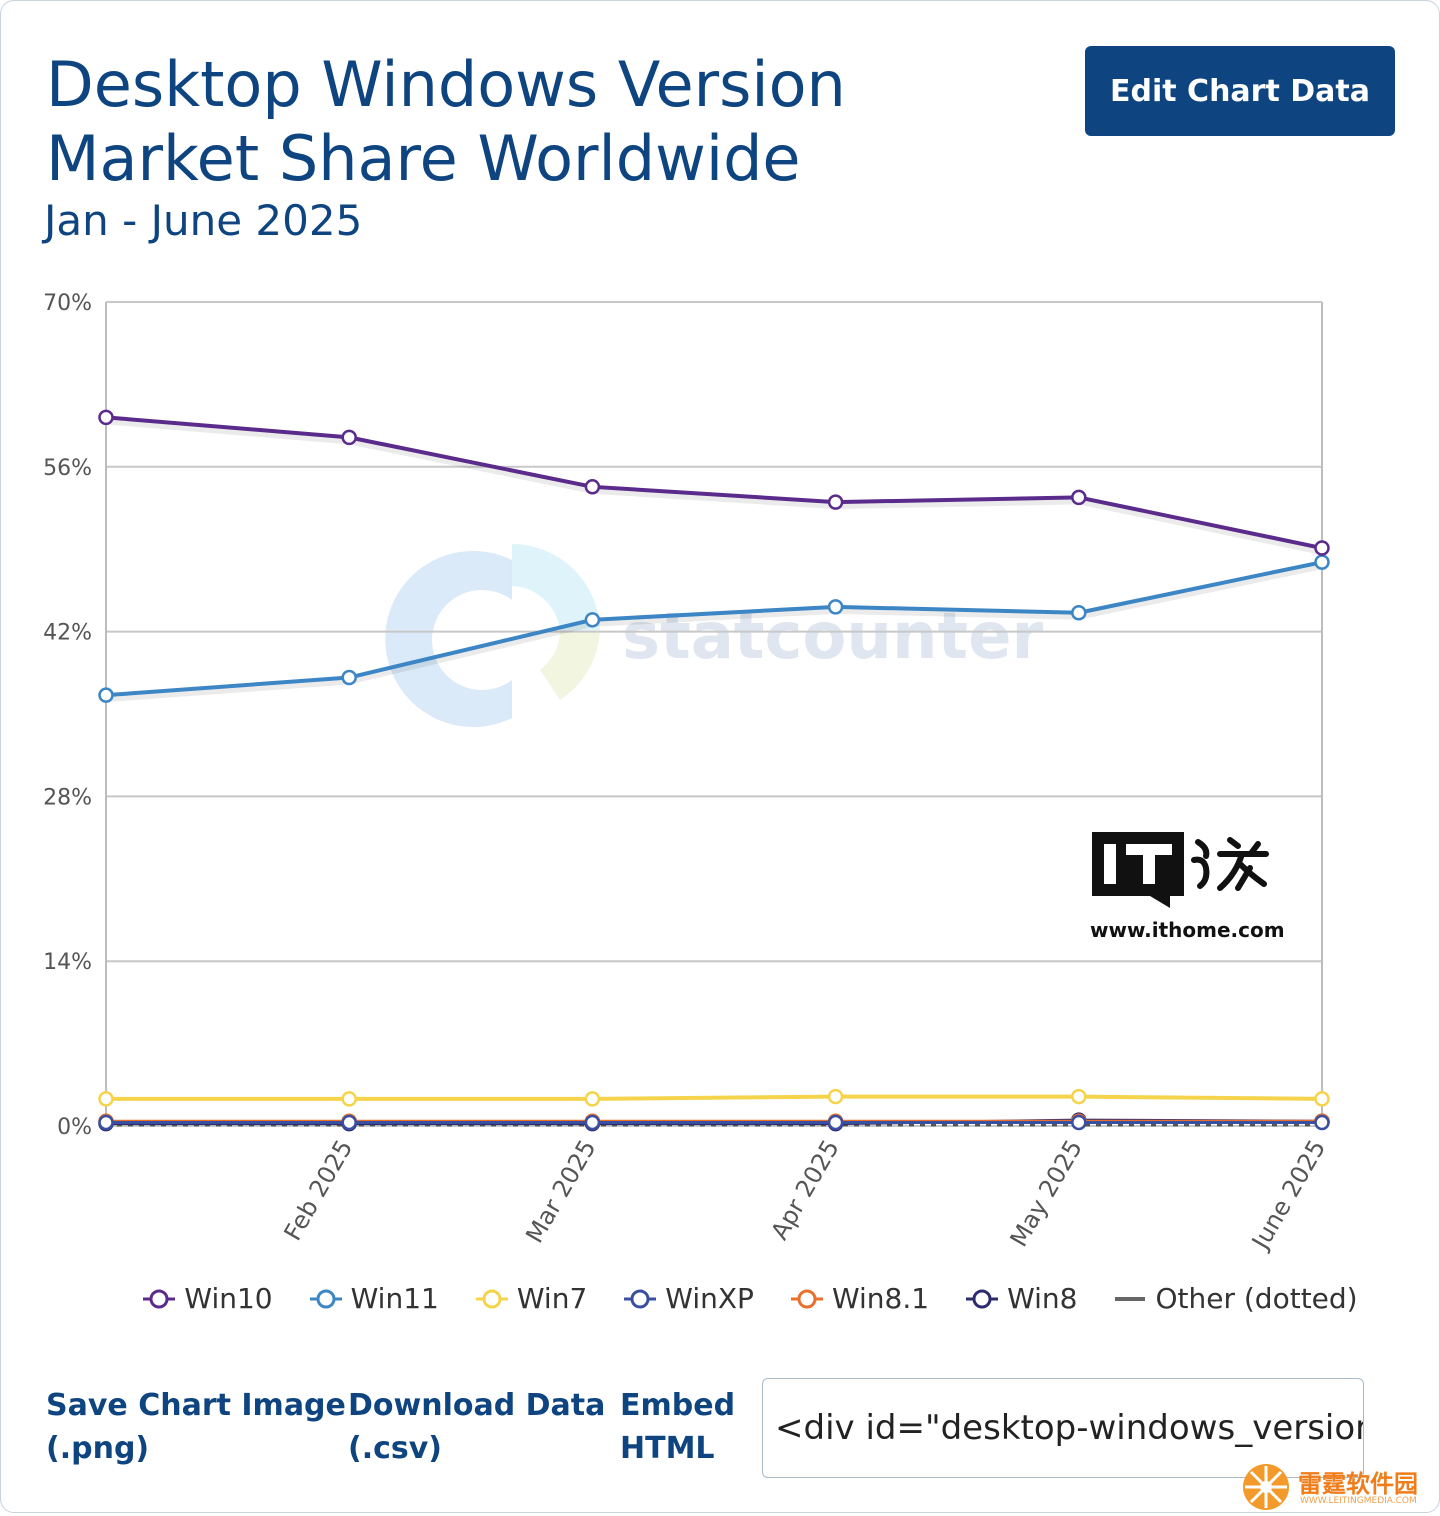 The image size is (1440, 1516). Describe the element at coordinates (1256, 1298) in the screenshot. I see `legend-label: Other (dotted)` at that location.